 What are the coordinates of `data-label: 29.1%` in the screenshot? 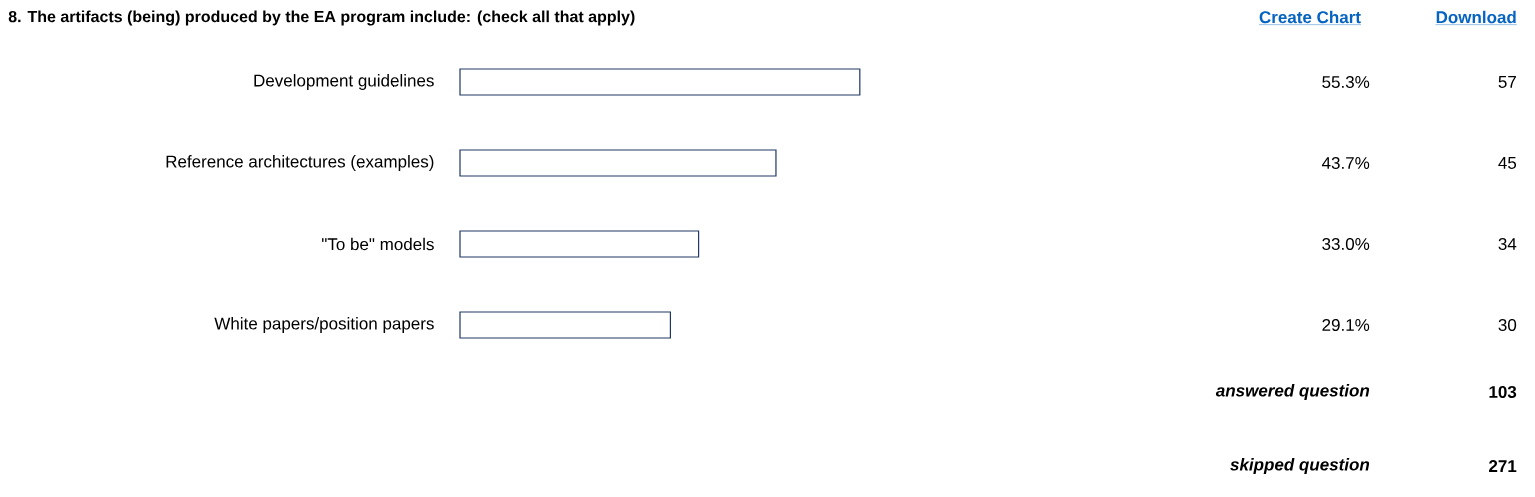 It's located at (1346, 325).